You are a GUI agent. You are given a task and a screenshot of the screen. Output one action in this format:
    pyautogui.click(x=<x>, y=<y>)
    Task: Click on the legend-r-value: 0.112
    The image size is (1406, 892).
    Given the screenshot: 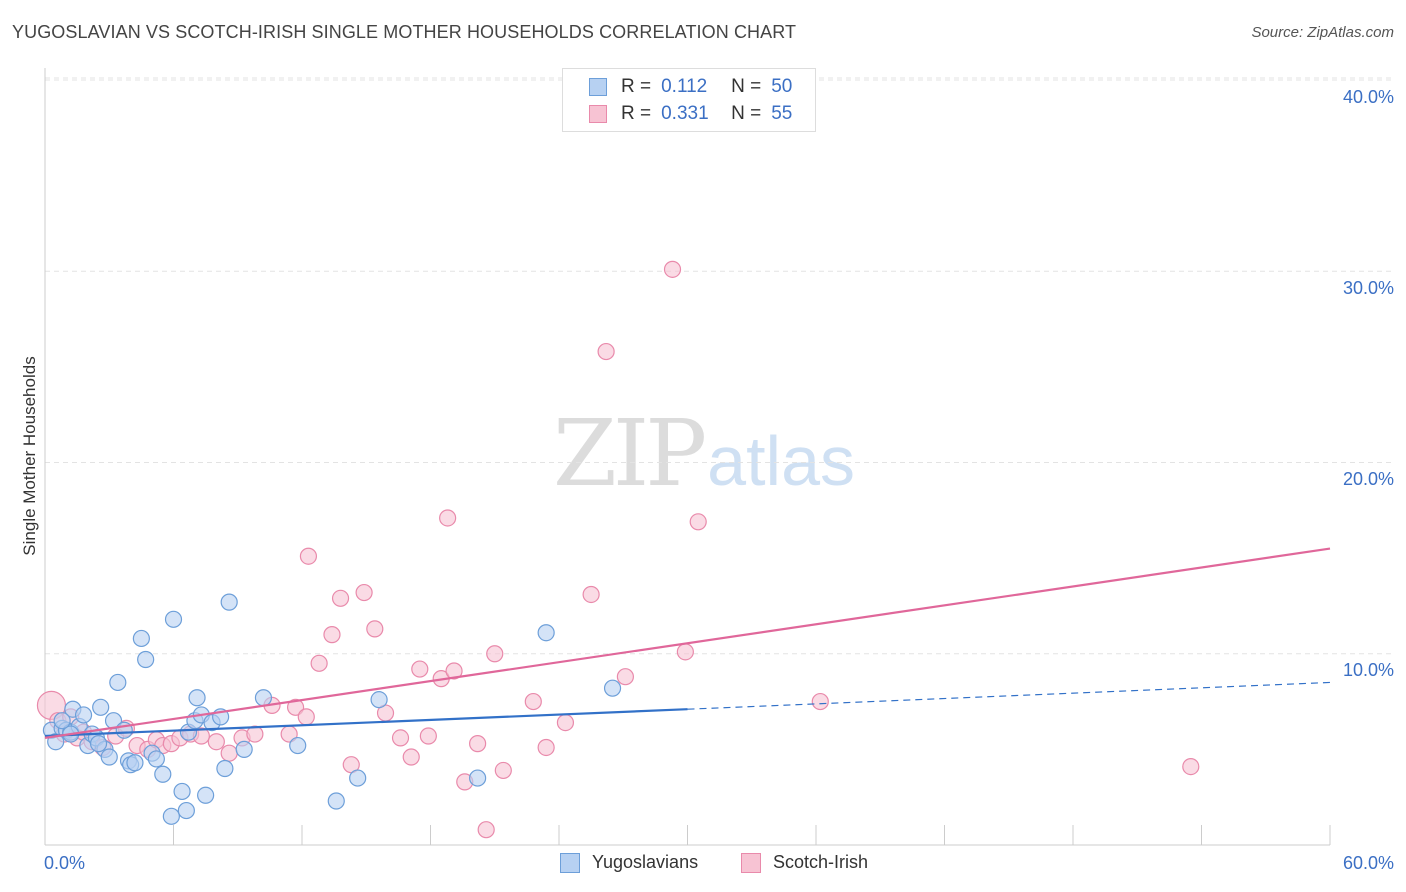 What is the action you would take?
    pyautogui.click(x=684, y=86)
    